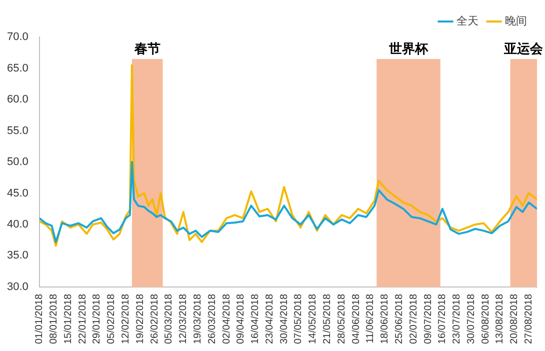 The width and height of the screenshot is (545, 351). Describe the element at coordinates (17, 37) in the screenshot. I see `y-tick-label: 70.0` at that location.